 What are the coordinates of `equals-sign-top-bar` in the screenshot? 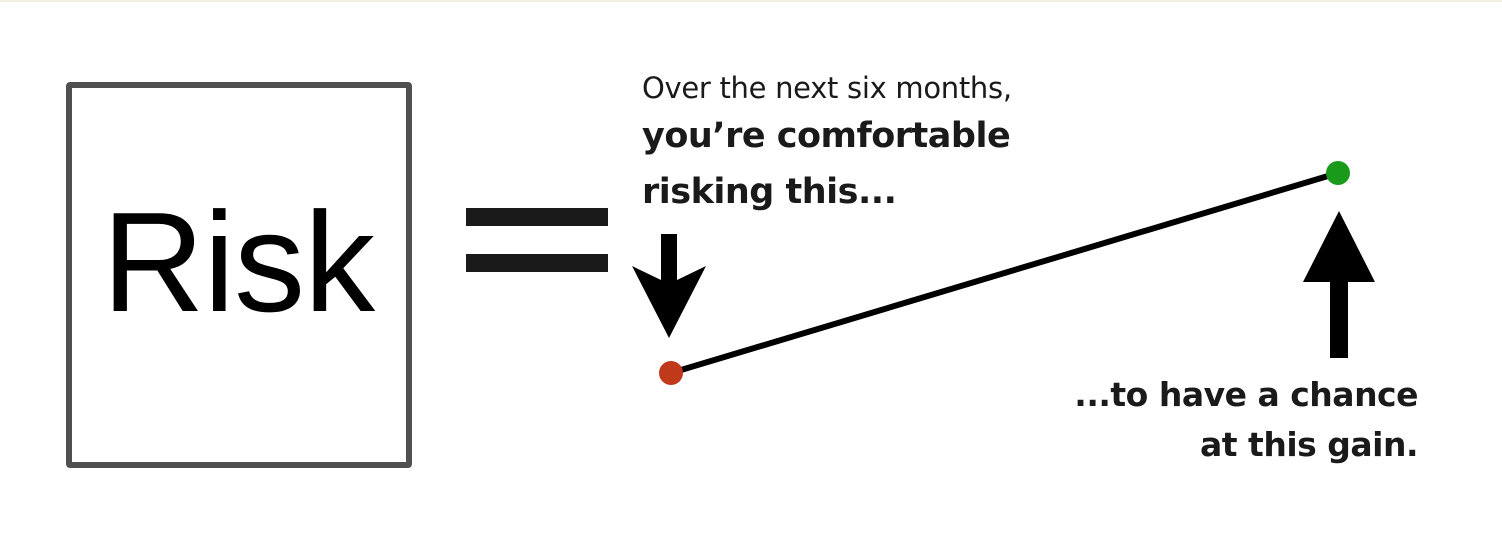 It's located at (537, 217).